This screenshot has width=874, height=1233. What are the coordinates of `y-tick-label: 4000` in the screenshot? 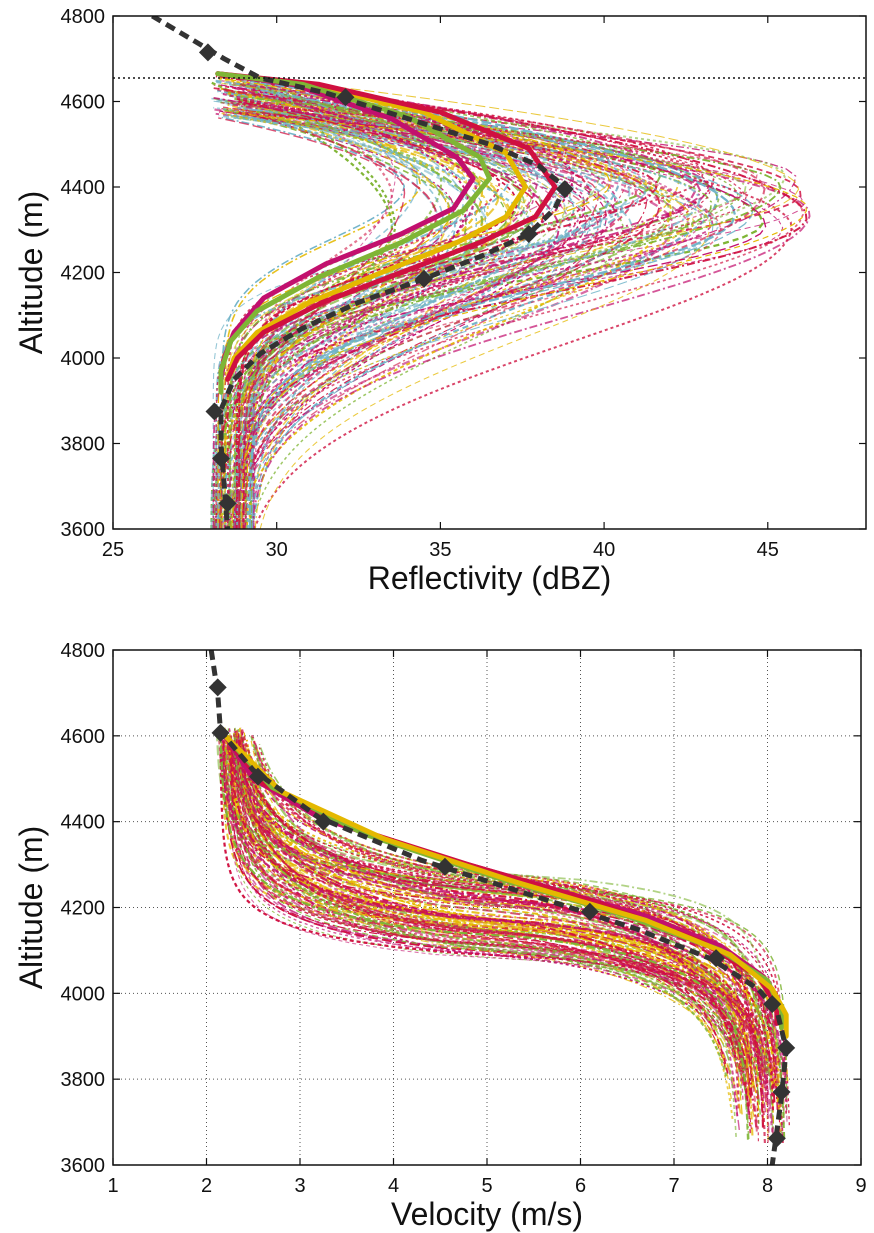 It's located at (83, 994).